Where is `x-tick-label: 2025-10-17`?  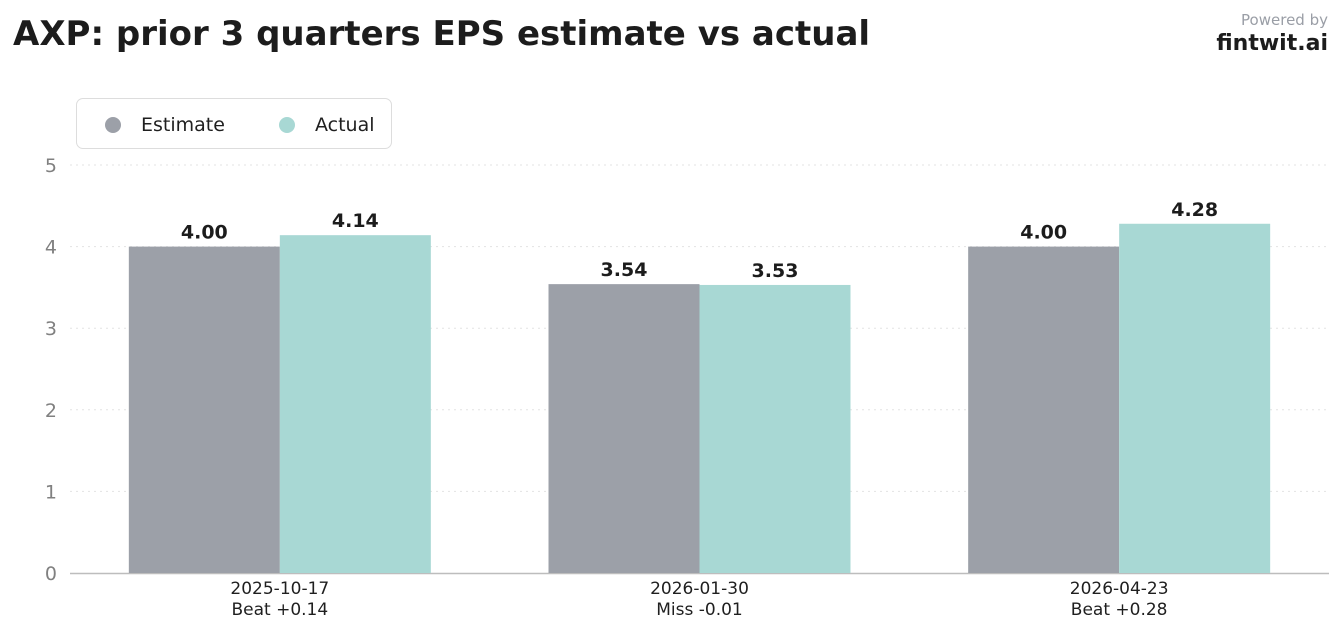 x-tick-label: 2025-10-17 is located at coordinates (279, 589).